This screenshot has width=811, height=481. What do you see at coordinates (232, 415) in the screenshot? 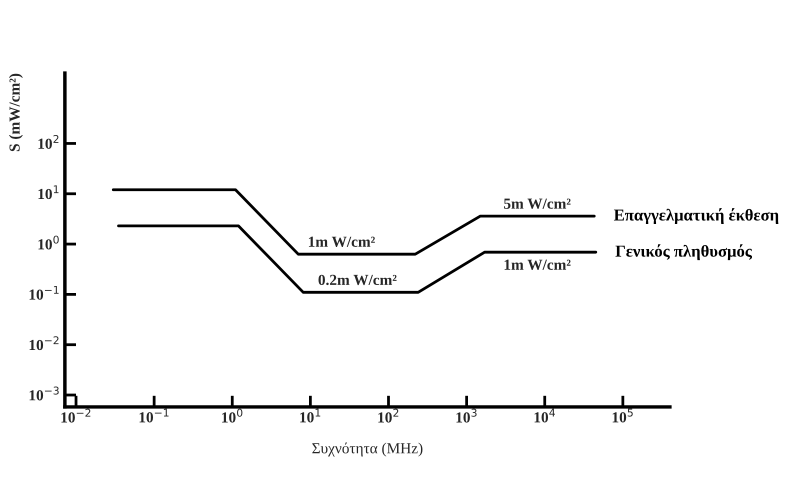
I see `x-tick-label: 10$^{0}$` at bounding box center [232, 415].